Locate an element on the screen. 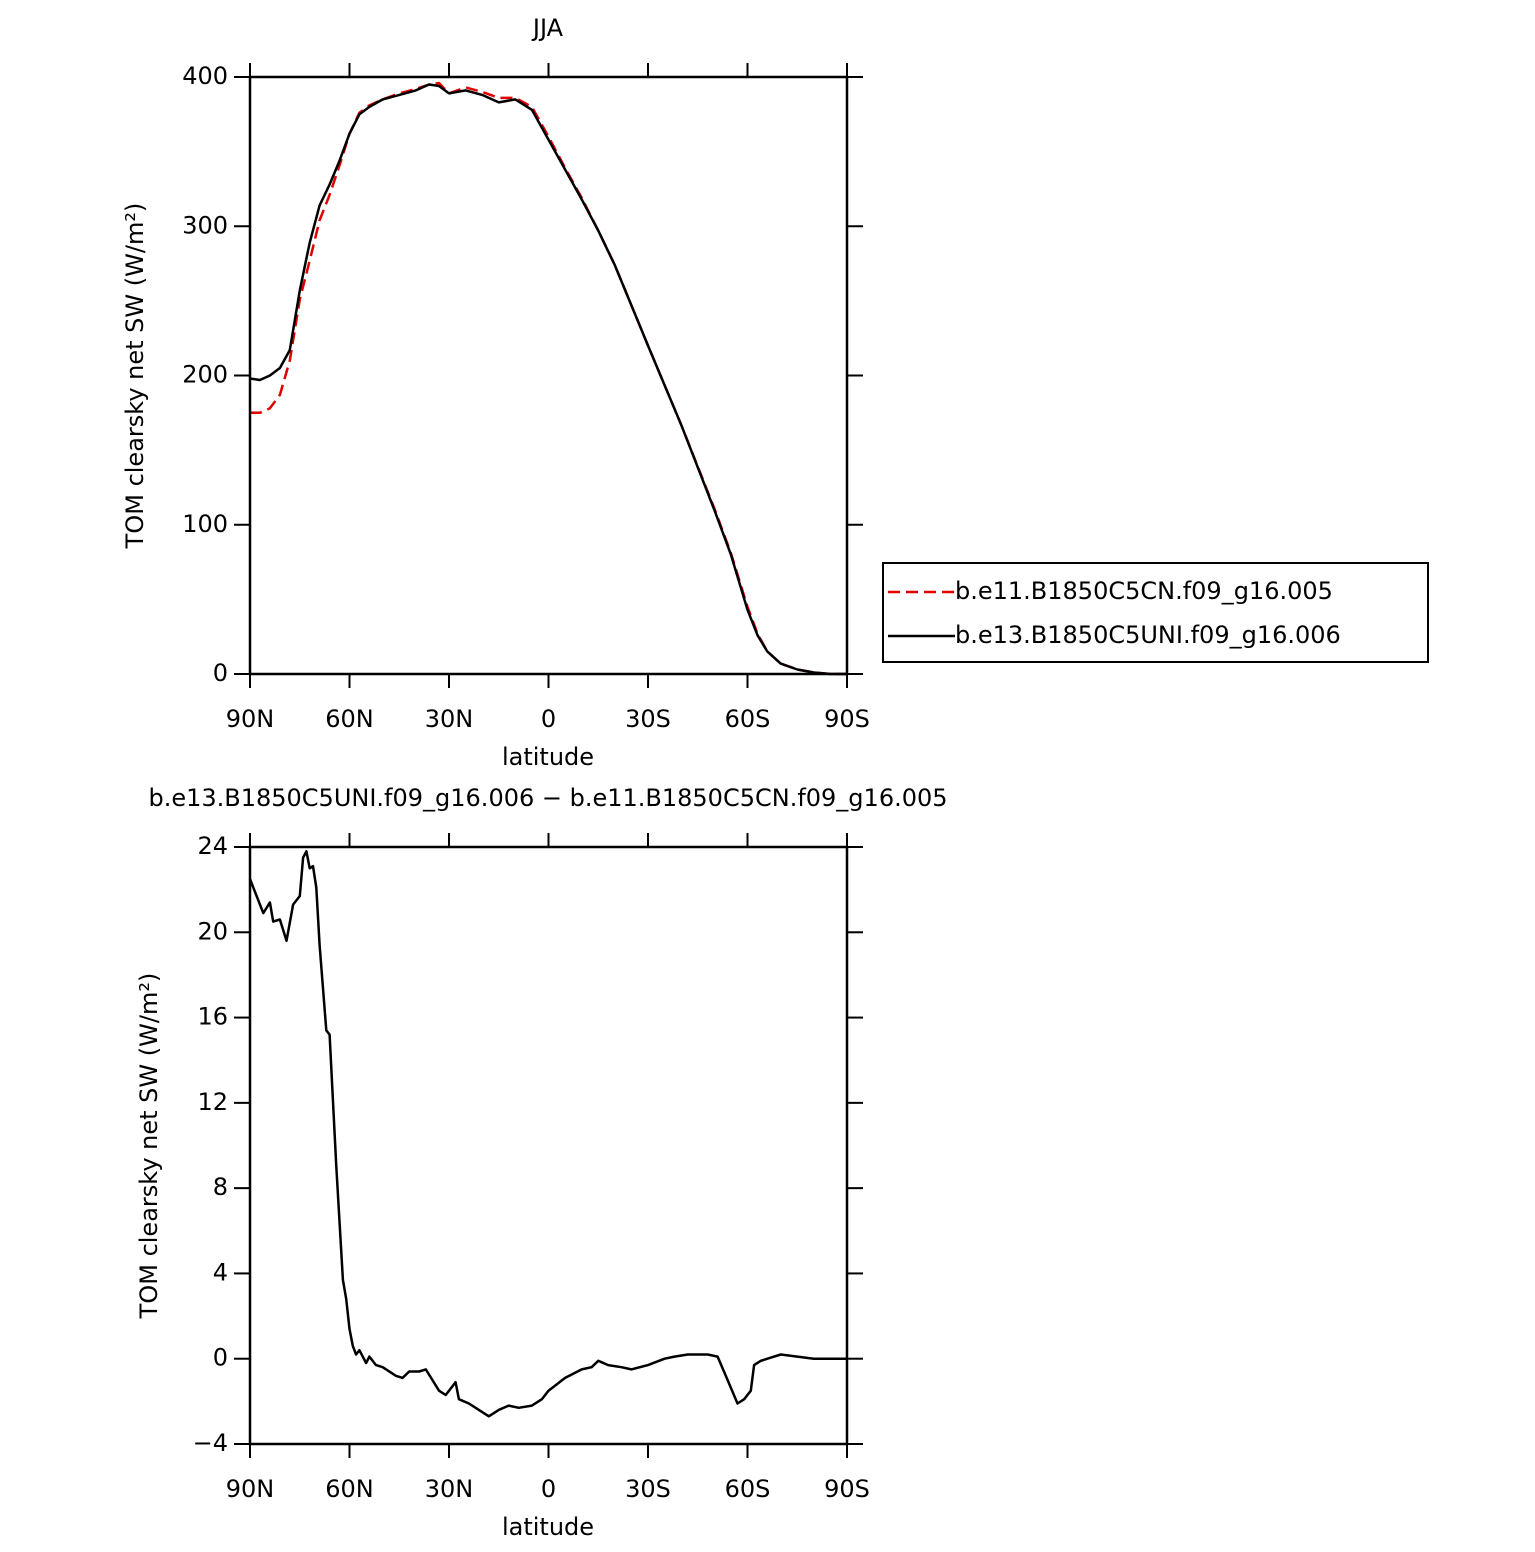 The image size is (1535, 1552). y-tick-label: −4 is located at coordinates (210, 1443).